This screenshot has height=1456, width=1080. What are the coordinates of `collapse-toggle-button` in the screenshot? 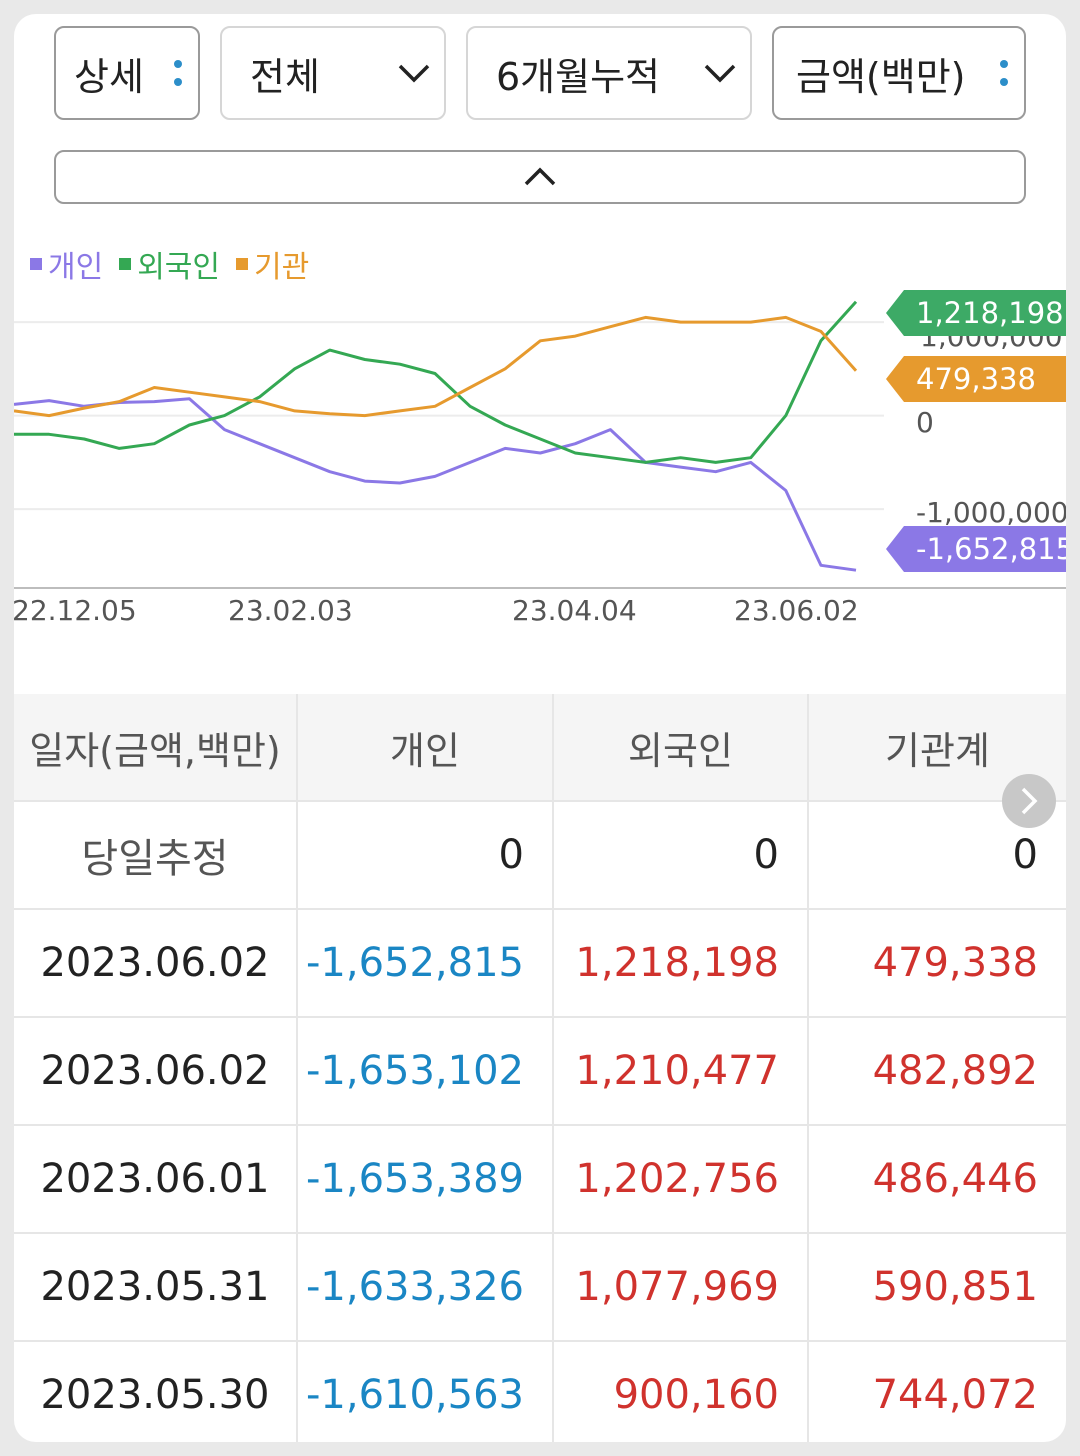 It's located at (540, 177).